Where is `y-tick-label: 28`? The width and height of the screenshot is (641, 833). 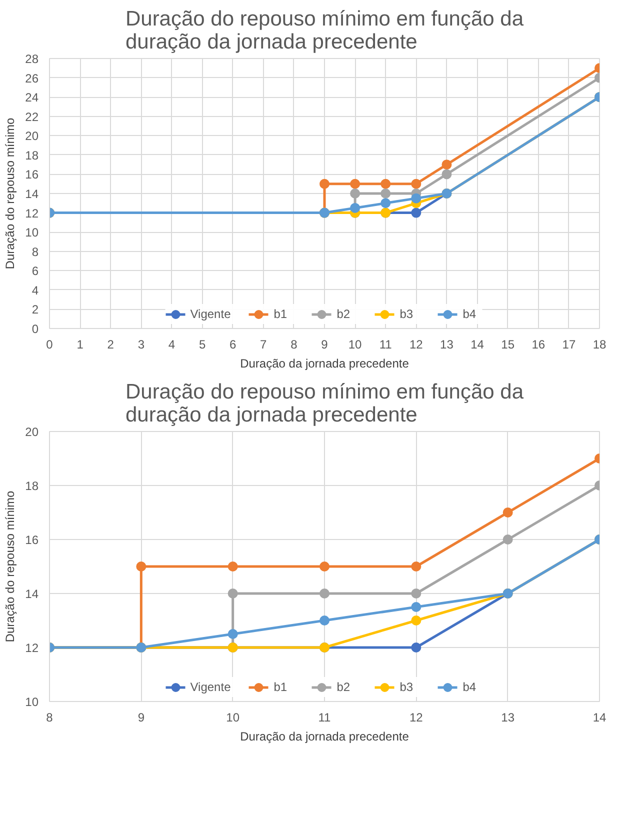 y-tick-label: 28 is located at coordinates (32, 59).